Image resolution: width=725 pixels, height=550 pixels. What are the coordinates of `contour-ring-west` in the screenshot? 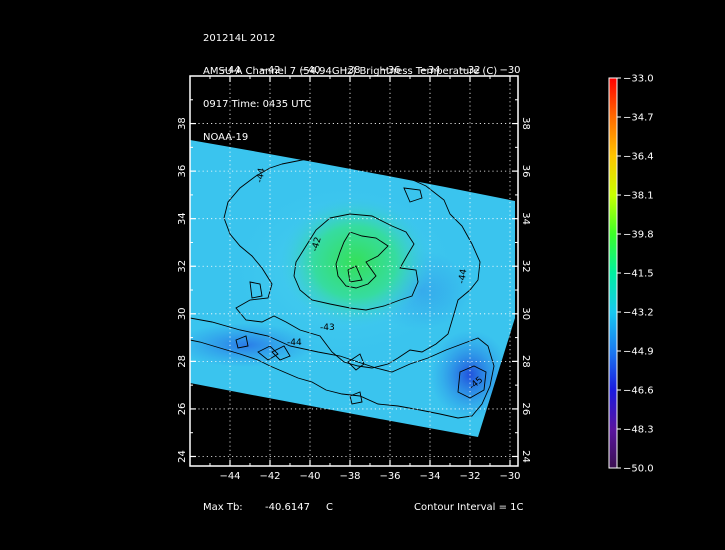 It's located at (256, 290).